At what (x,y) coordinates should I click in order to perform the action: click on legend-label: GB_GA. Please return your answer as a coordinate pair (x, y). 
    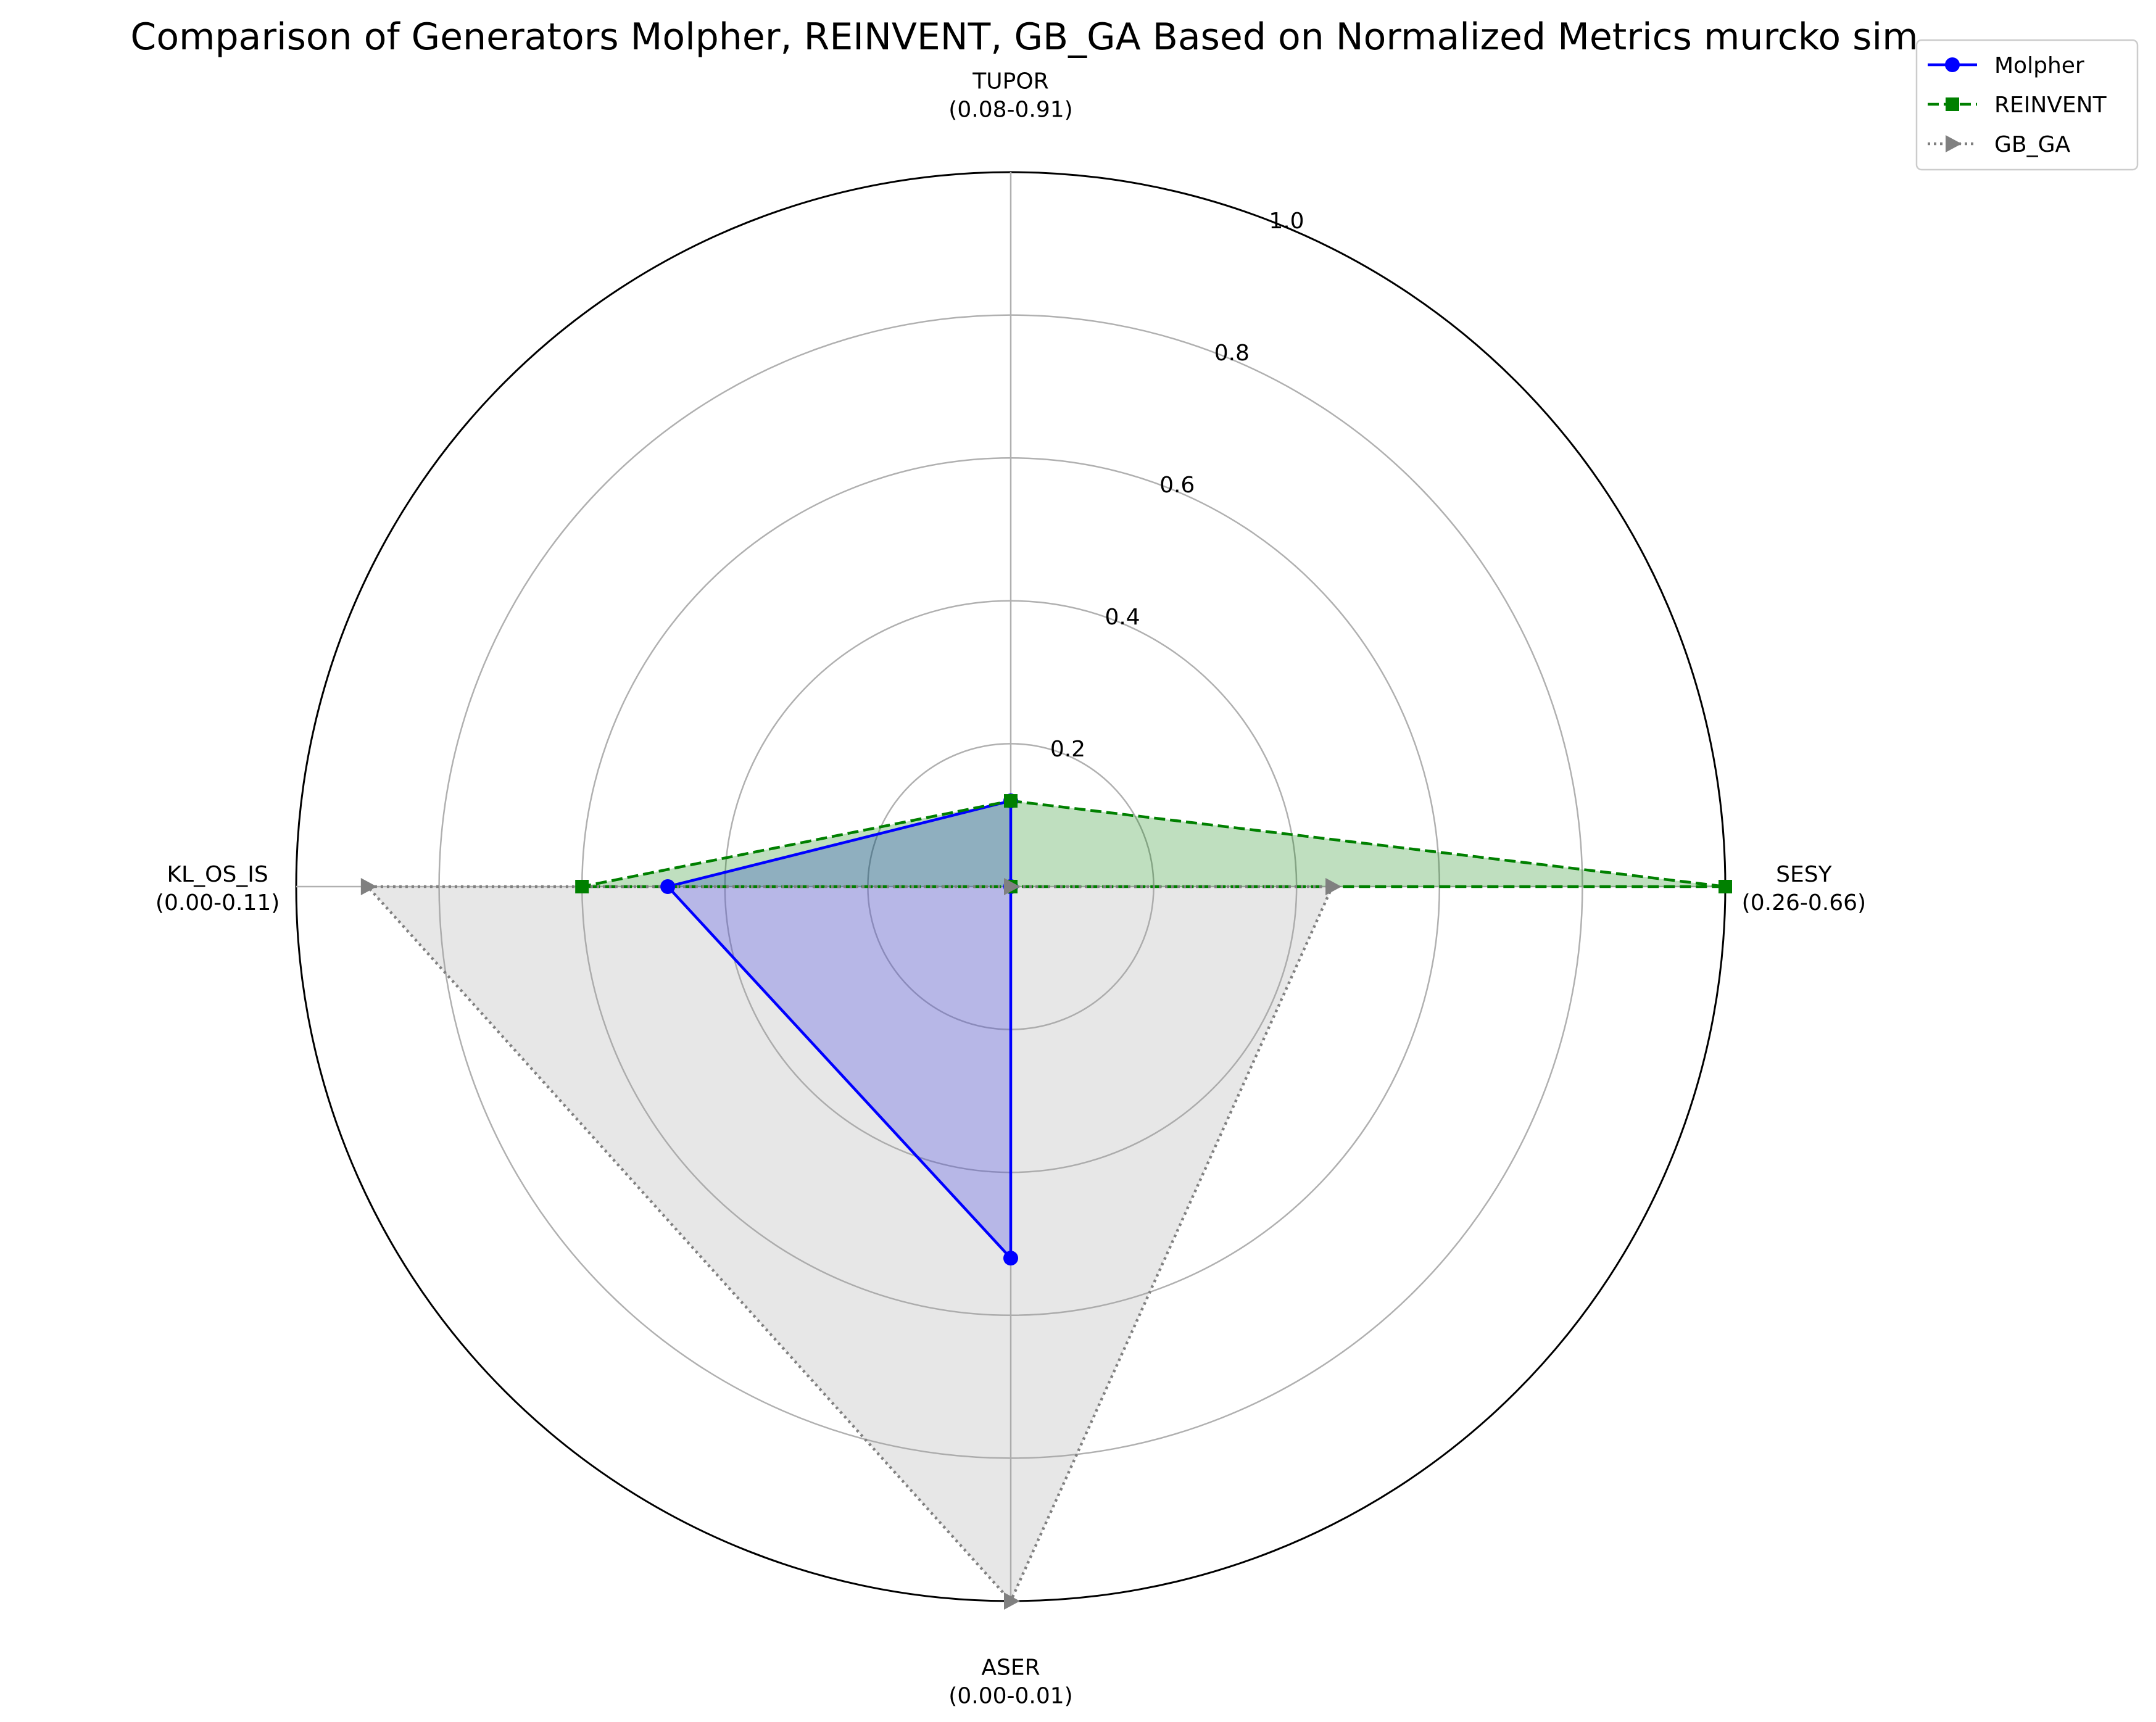
    Looking at the image, I should click on (2032, 144).